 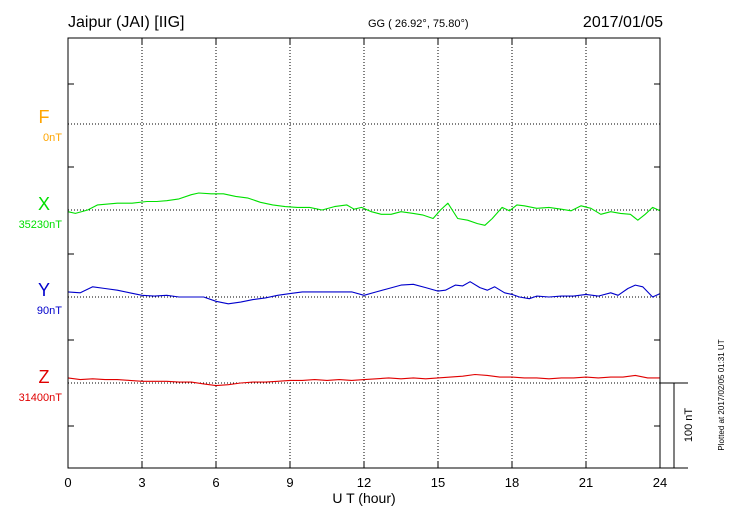 What do you see at coordinates (126, 22) in the screenshot?
I see `station-title: Jaipur (JAI) [IIG]` at bounding box center [126, 22].